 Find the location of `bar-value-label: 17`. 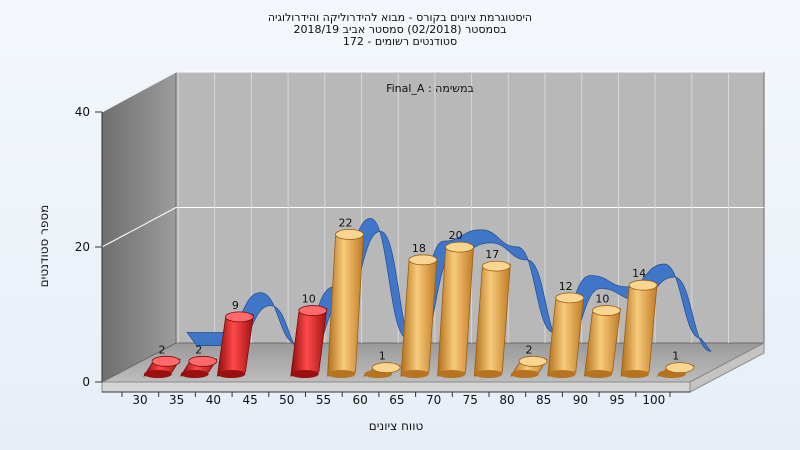

bar-value-label: 17 is located at coordinates (492, 254).